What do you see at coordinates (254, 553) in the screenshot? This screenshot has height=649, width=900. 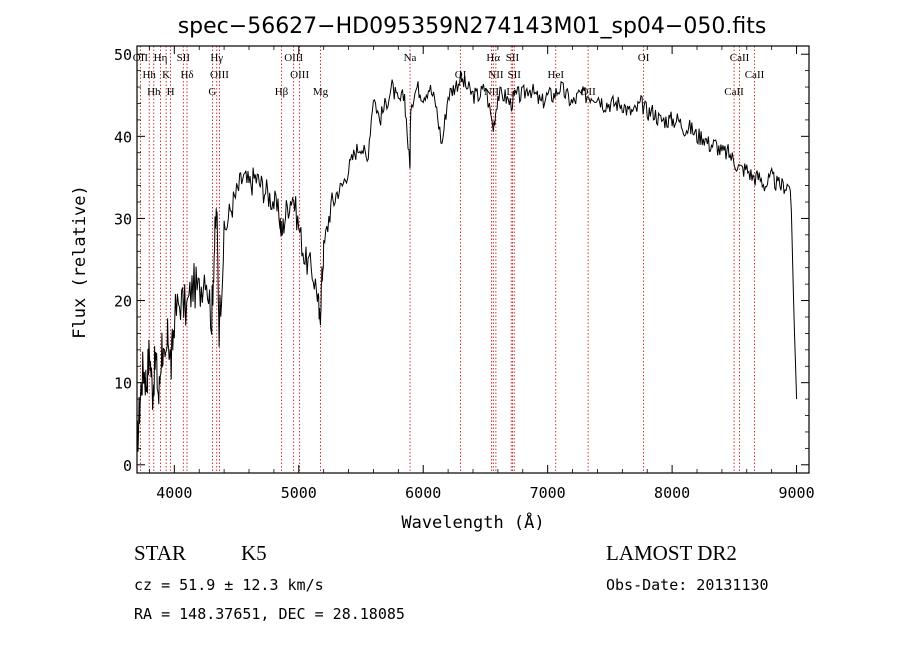 I see `object-subclass: K5` at bounding box center [254, 553].